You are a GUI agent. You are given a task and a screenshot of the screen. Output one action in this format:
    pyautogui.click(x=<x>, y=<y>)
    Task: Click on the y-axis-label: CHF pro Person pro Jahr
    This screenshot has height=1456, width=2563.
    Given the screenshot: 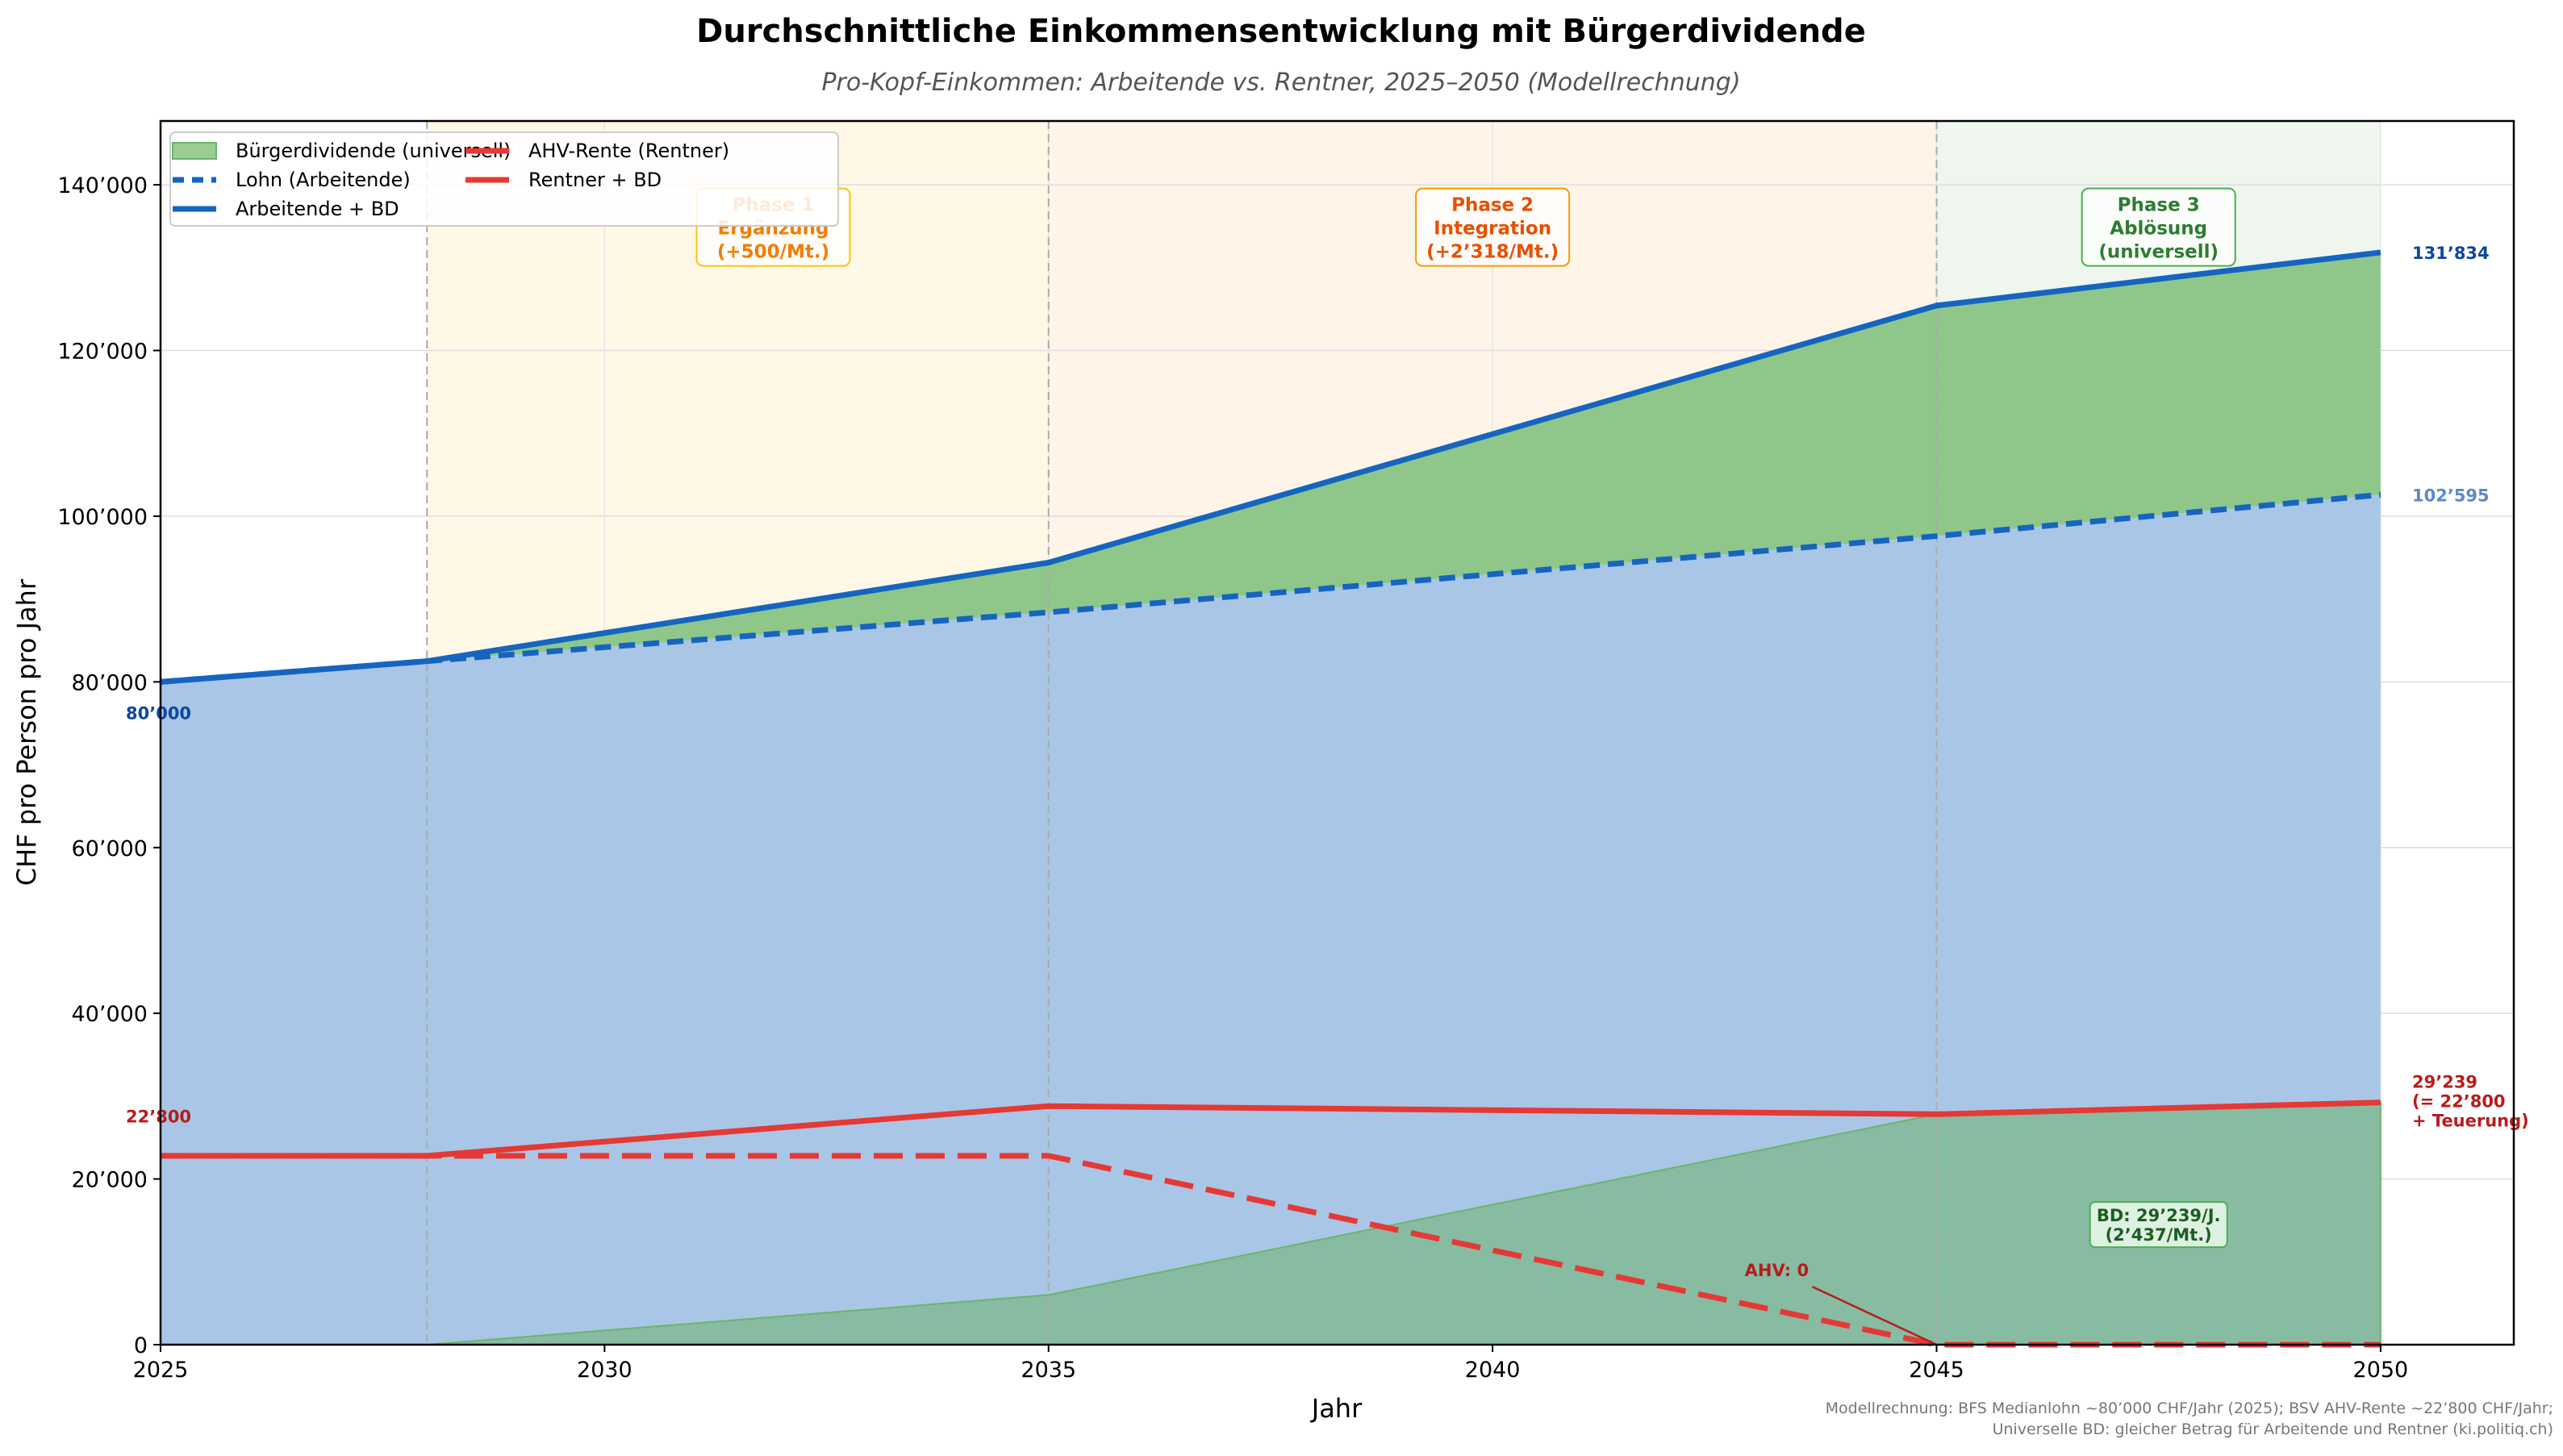 What is the action you would take?
    pyautogui.click(x=27, y=732)
    